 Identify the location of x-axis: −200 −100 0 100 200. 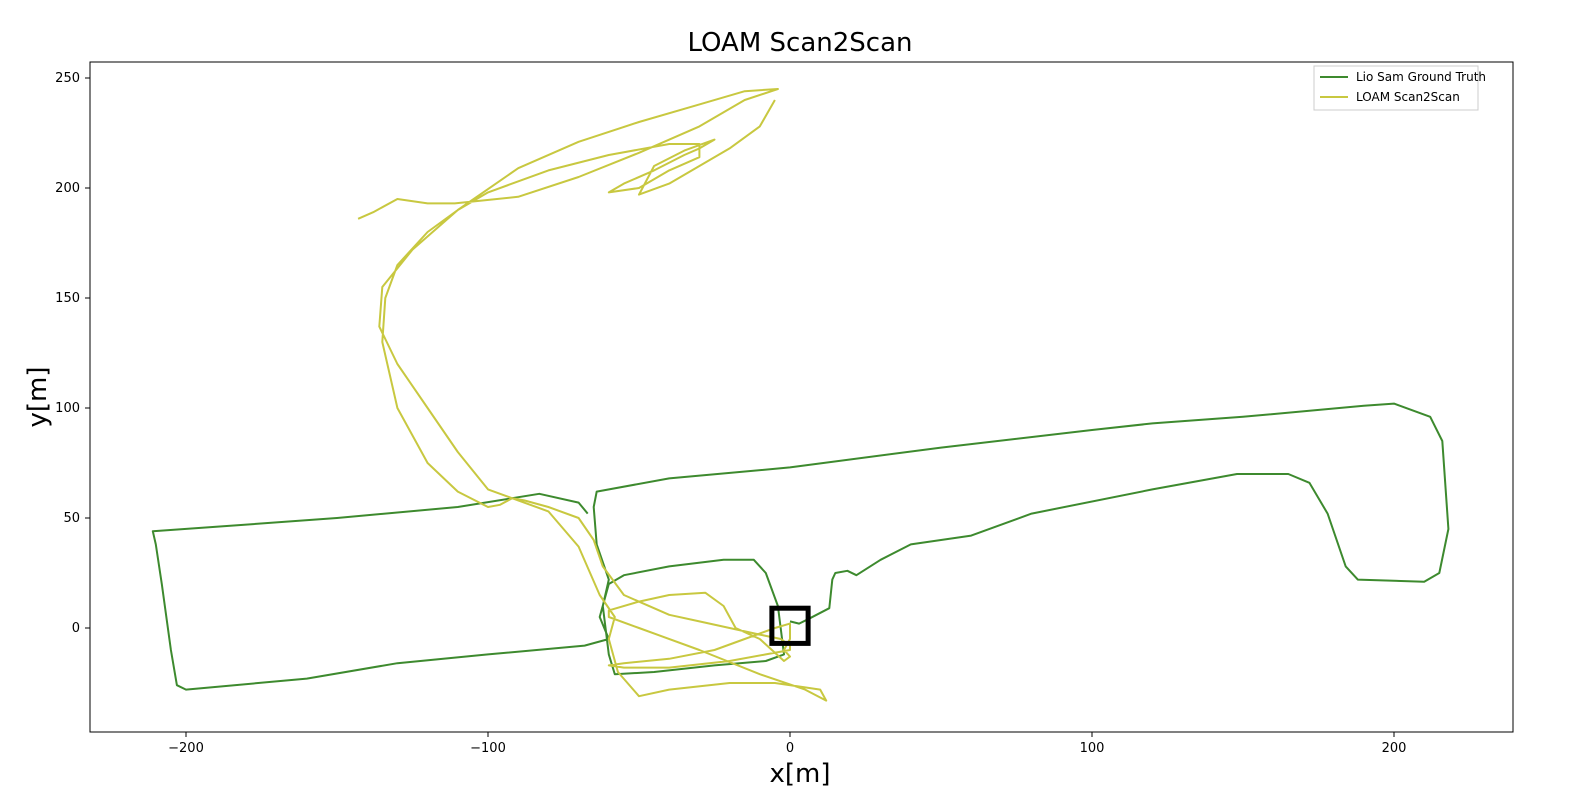
(787, 744).